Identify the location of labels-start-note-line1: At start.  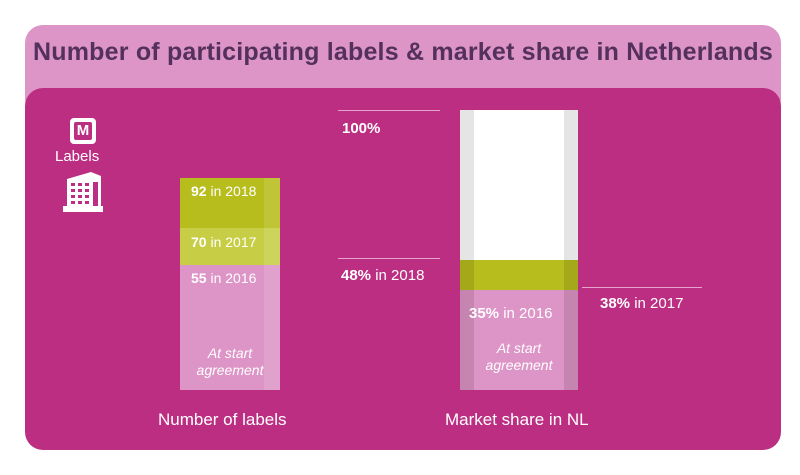
(230, 353).